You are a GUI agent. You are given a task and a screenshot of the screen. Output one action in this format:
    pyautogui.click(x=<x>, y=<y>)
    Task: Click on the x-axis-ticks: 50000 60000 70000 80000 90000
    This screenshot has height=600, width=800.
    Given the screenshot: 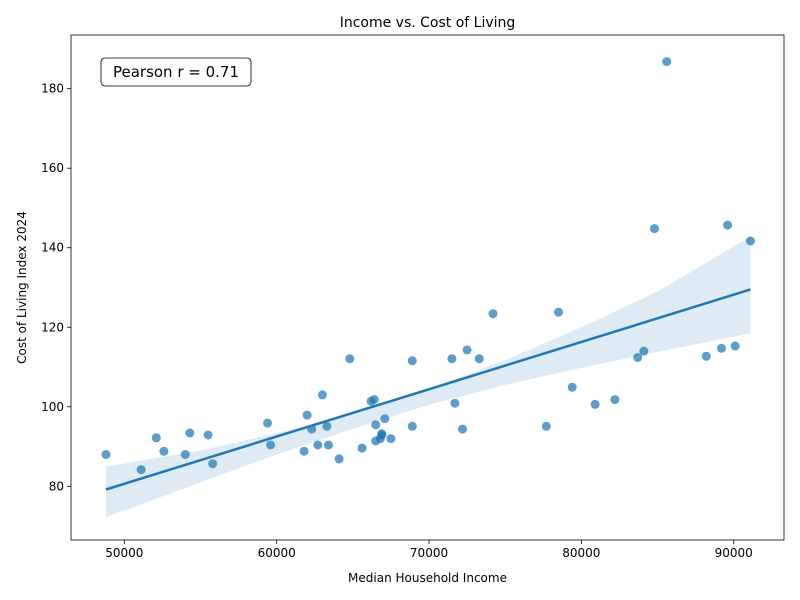 What is the action you would take?
    pyautogui.click(x=429, y=550)
    